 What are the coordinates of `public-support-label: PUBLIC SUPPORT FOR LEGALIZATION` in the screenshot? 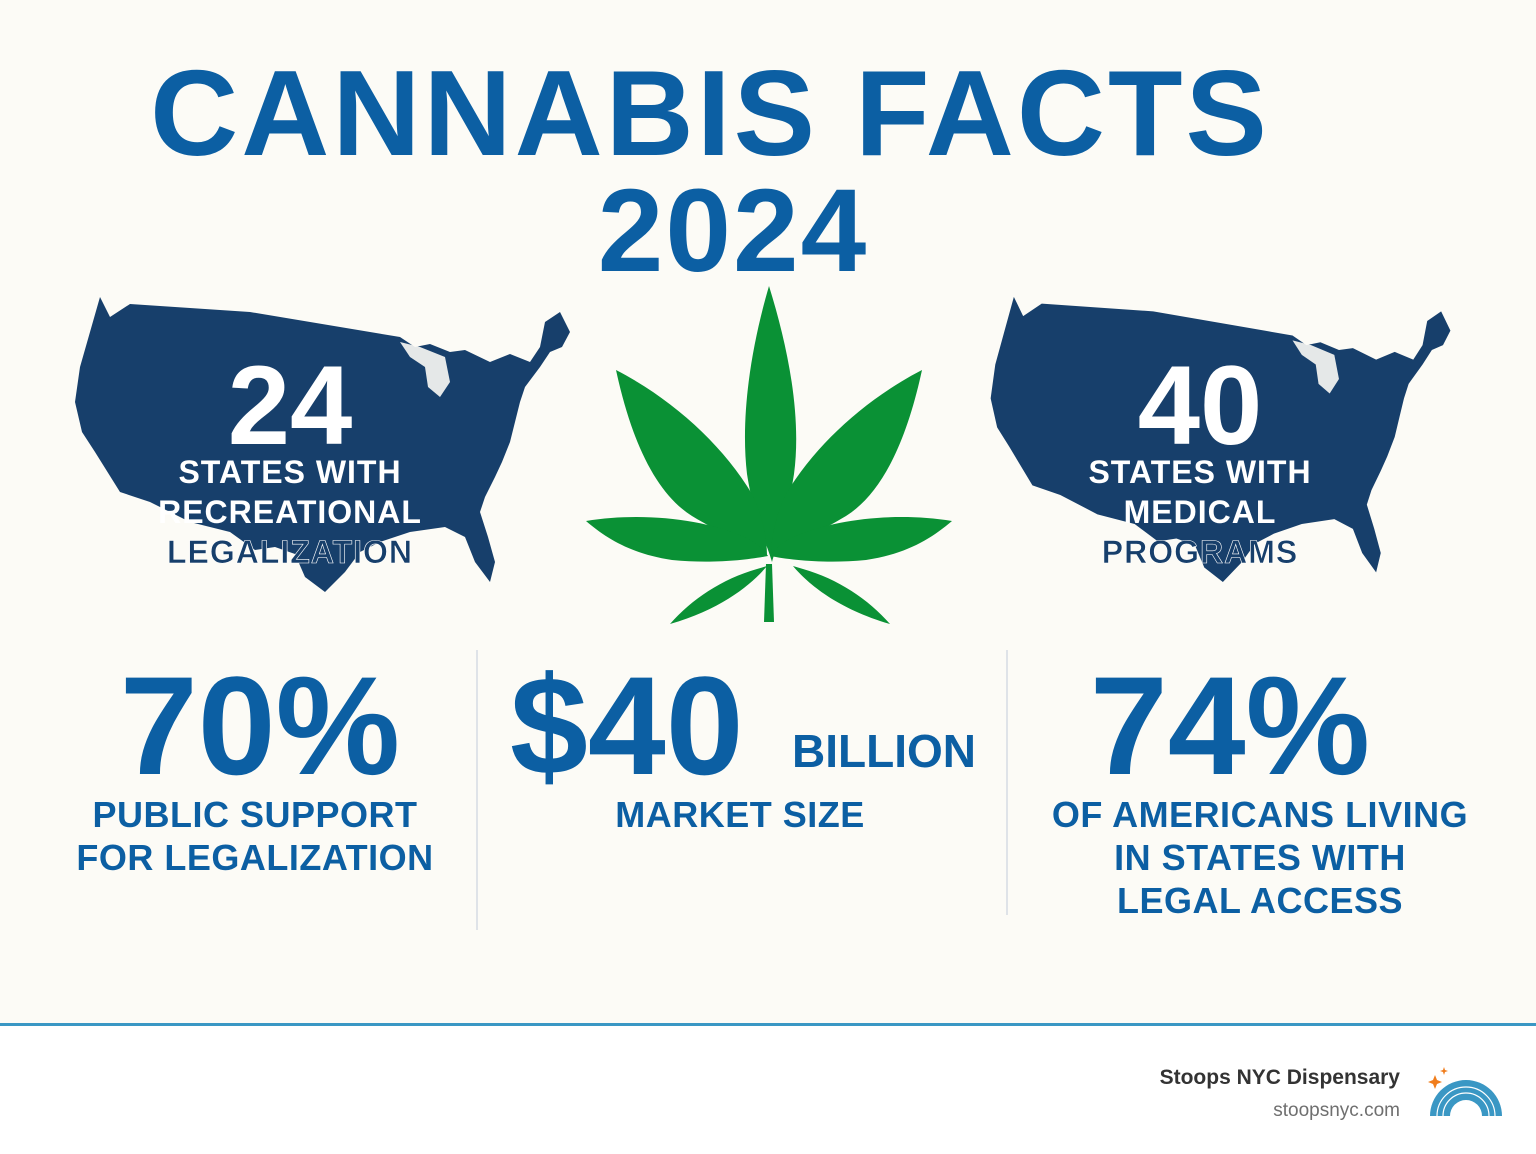 It's located at (255, 836).